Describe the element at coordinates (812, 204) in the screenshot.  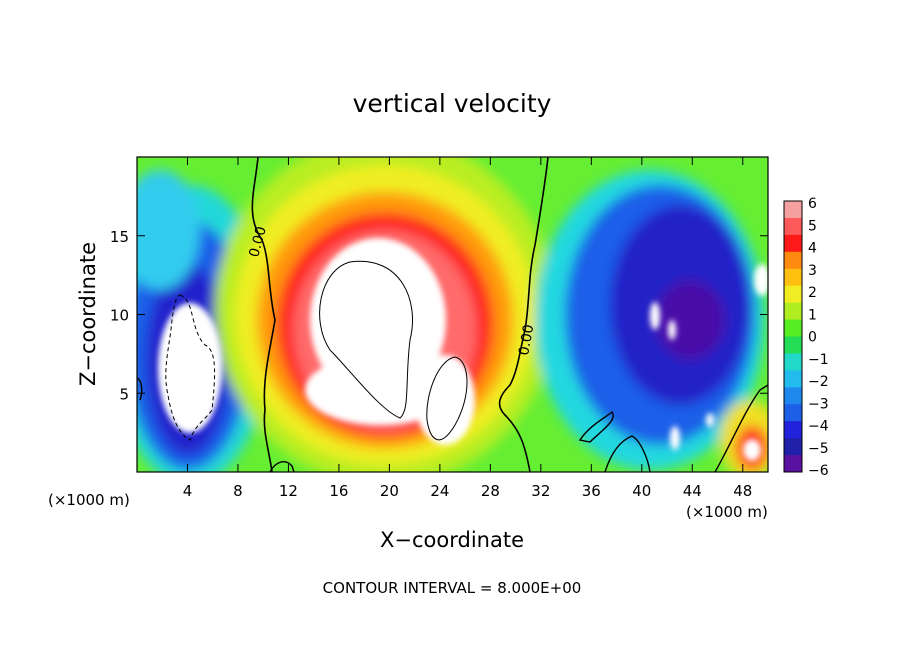
I see `colorbar-tick-label: 6` at that location.